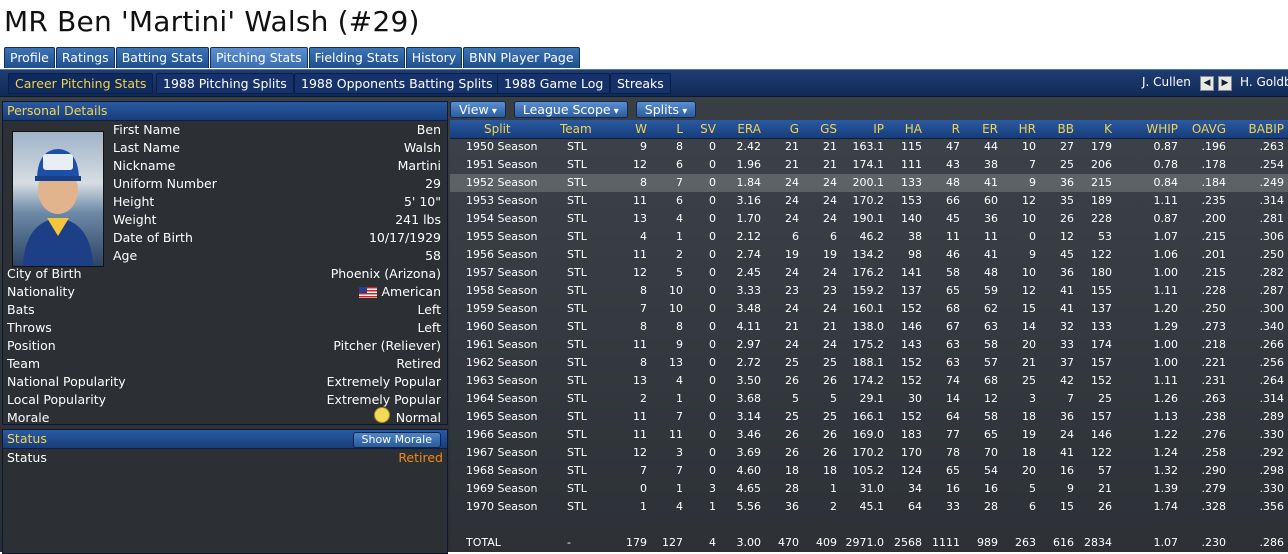 Image resolution: width=1288 pixels, height=554 pixels. I want to click on field-value: Left, so click(429, 327).